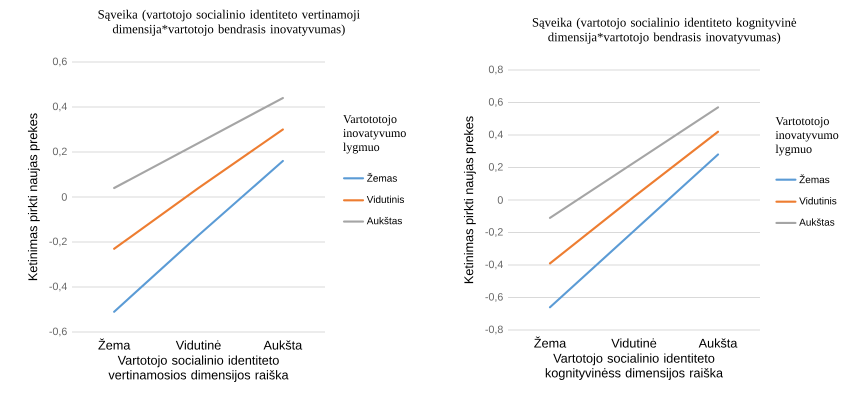 The width and height of the screenshot is (859, 401). I want to click on y-tick-label: 0,8, so click(495, 70).